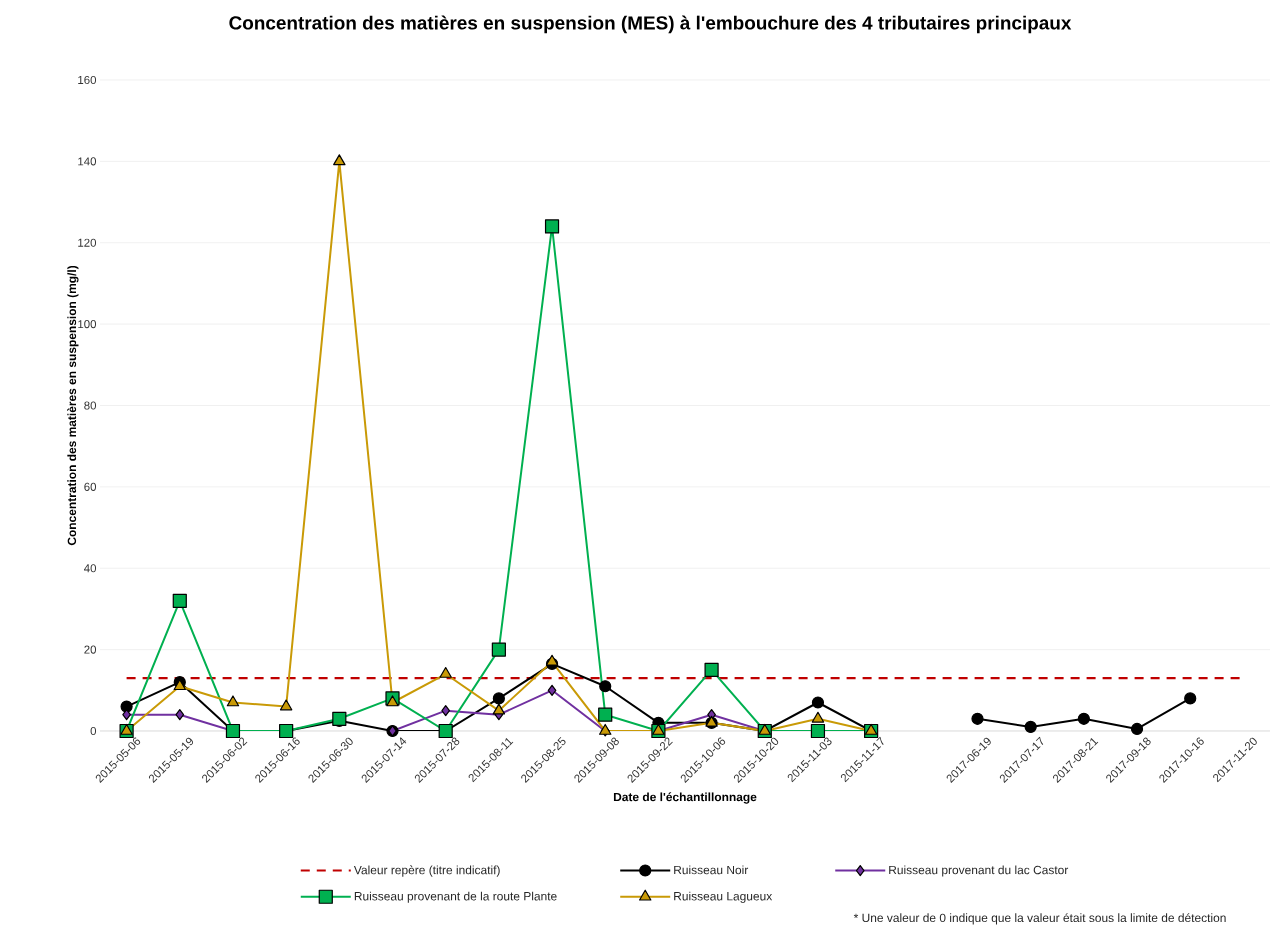 This screenshot has height=934, width=1287. What do you see at coordinates (979, 871) in the screenshot?
I see `legend-label: Ruisseau provenant du lac Castor` at bounding box center [979, 871].